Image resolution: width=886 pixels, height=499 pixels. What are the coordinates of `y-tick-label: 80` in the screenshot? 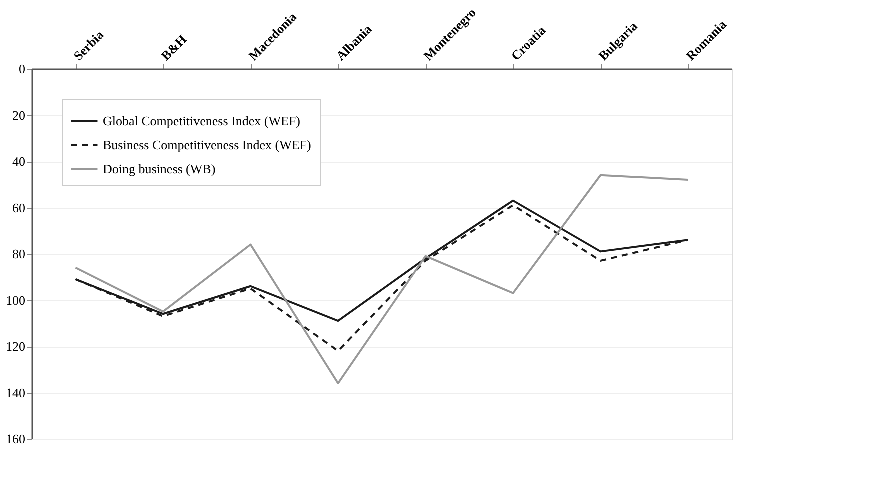 It's located at (19, 254).